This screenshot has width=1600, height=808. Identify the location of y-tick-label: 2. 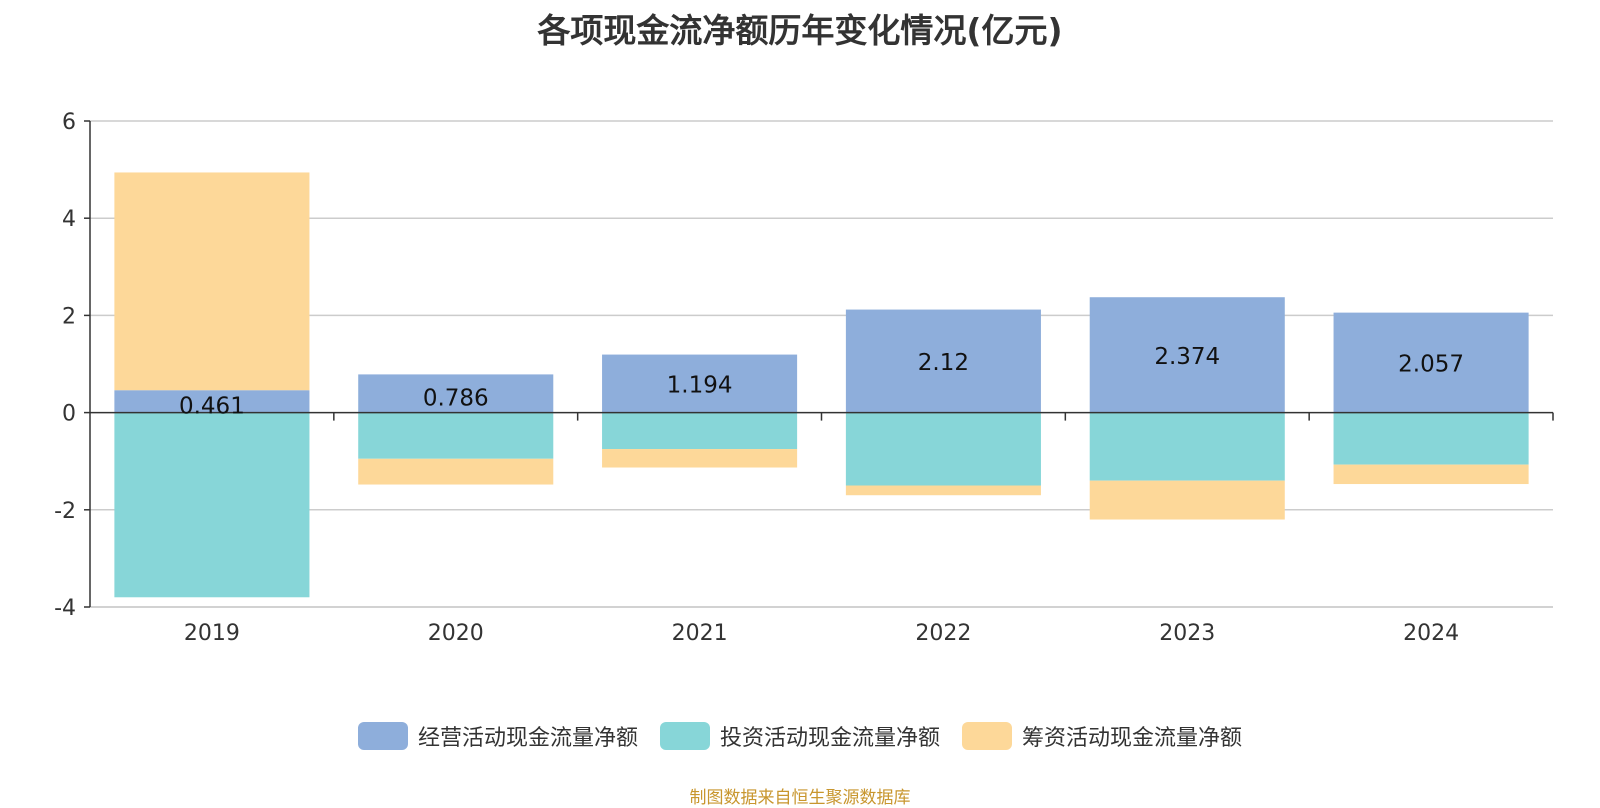
(69, 316).